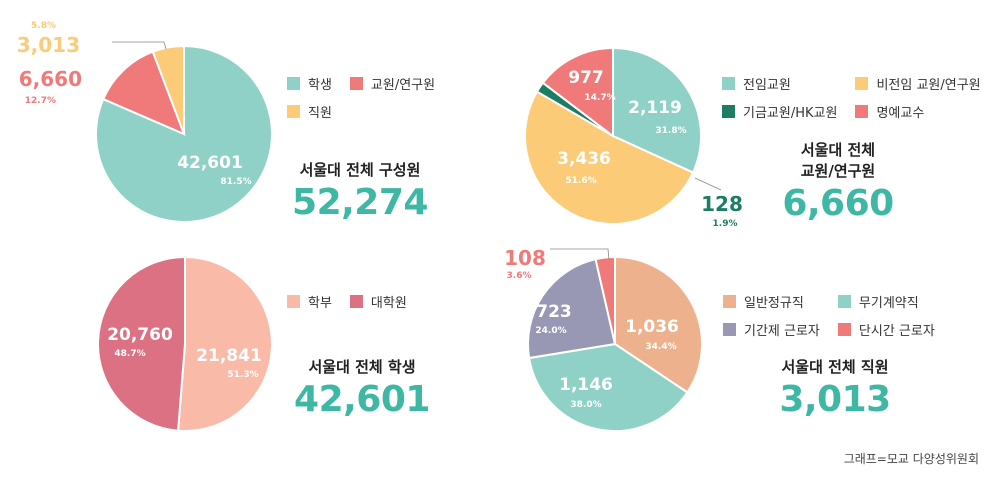 The height and width of the screenshot is (487, 991). What do you see at coordinates (835, 367) in the screenshot?
I see `summary-title: 서울대 전체 직원` at bounding box center [835, 367].